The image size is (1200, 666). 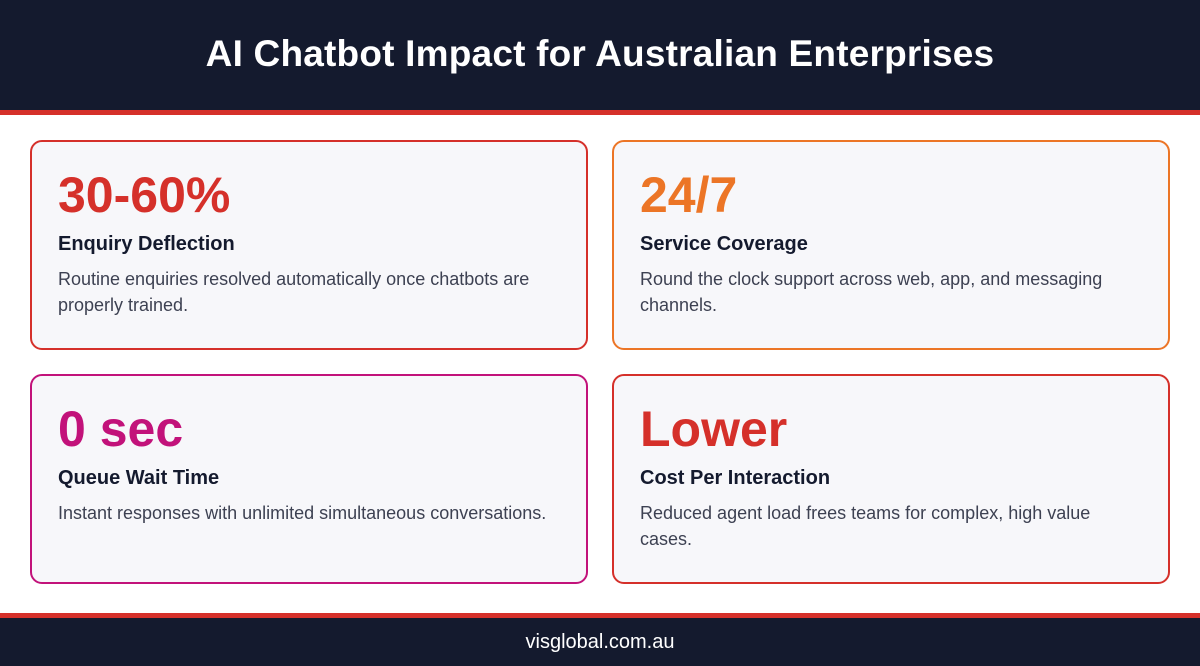 What do you see at coordinates (121, 429) in the screenshot?
I see `stat-value: 0 sec` at bounding box center [121, 429].